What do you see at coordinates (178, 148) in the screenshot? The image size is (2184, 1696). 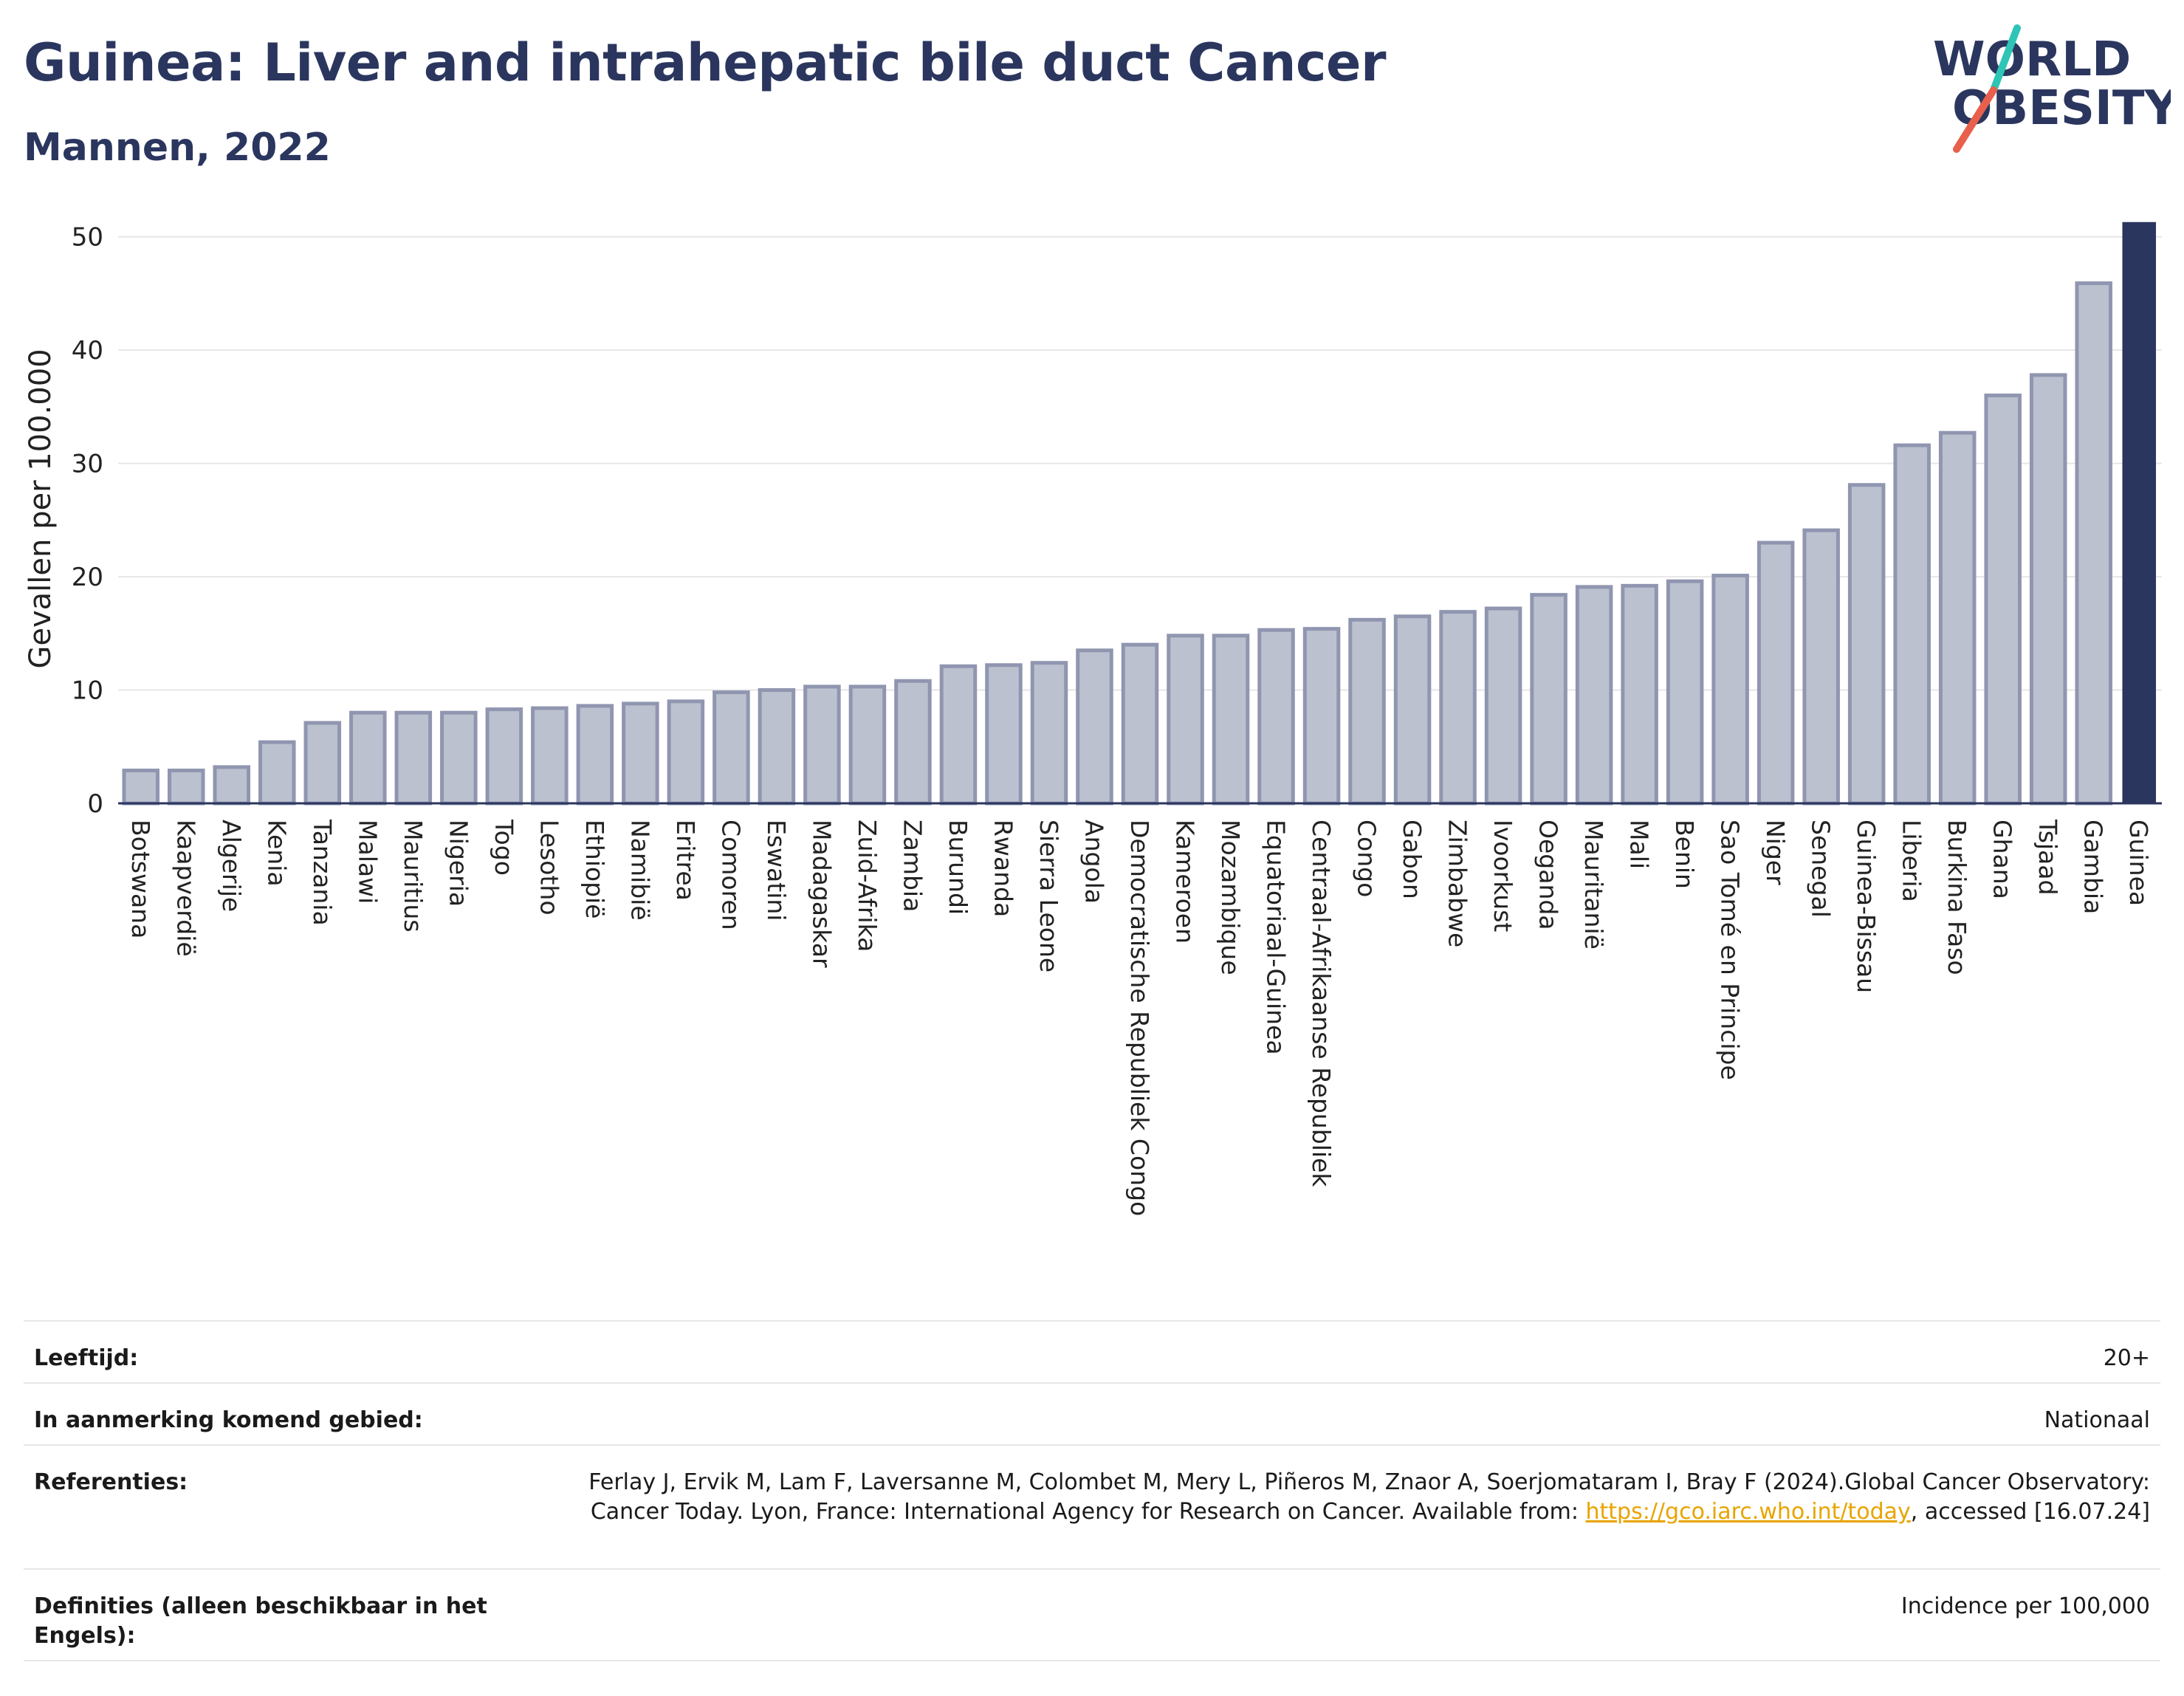 I see `chart-subtitle: Mannen, 2022` at bounding box center [178, 148].